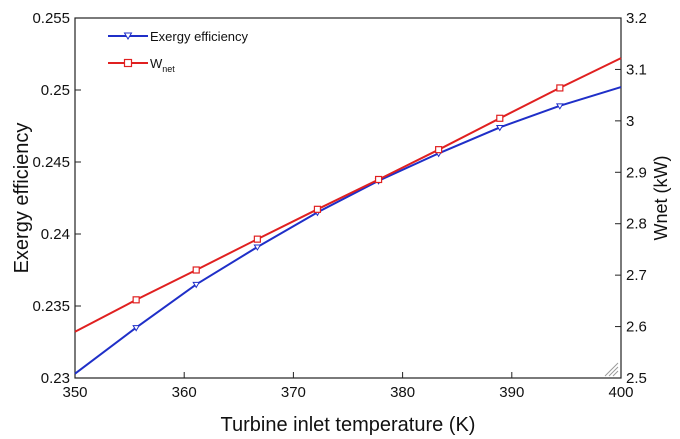 The width and height of the screenshot is (680, 439). I want to click on y2-tick-label: 2.8, so click(636, 224).